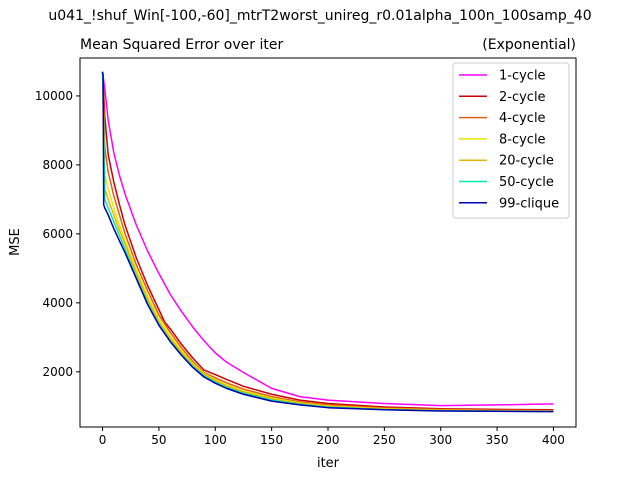  Describe the element at coordinates (57, 234) in the screenshot. I see `y-tick-label: 6000` at that location.